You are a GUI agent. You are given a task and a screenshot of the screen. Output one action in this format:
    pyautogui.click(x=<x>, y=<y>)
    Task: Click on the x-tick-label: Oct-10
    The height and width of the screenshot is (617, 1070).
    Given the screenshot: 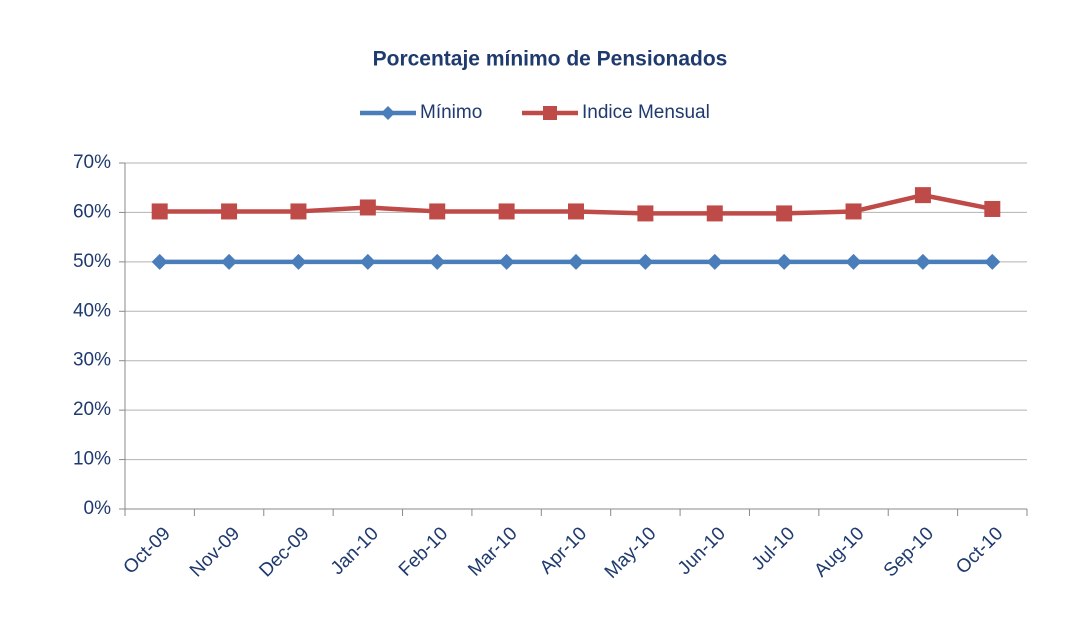 What is the action you would take?
    pyautogui.click(x=979, y=550)
    